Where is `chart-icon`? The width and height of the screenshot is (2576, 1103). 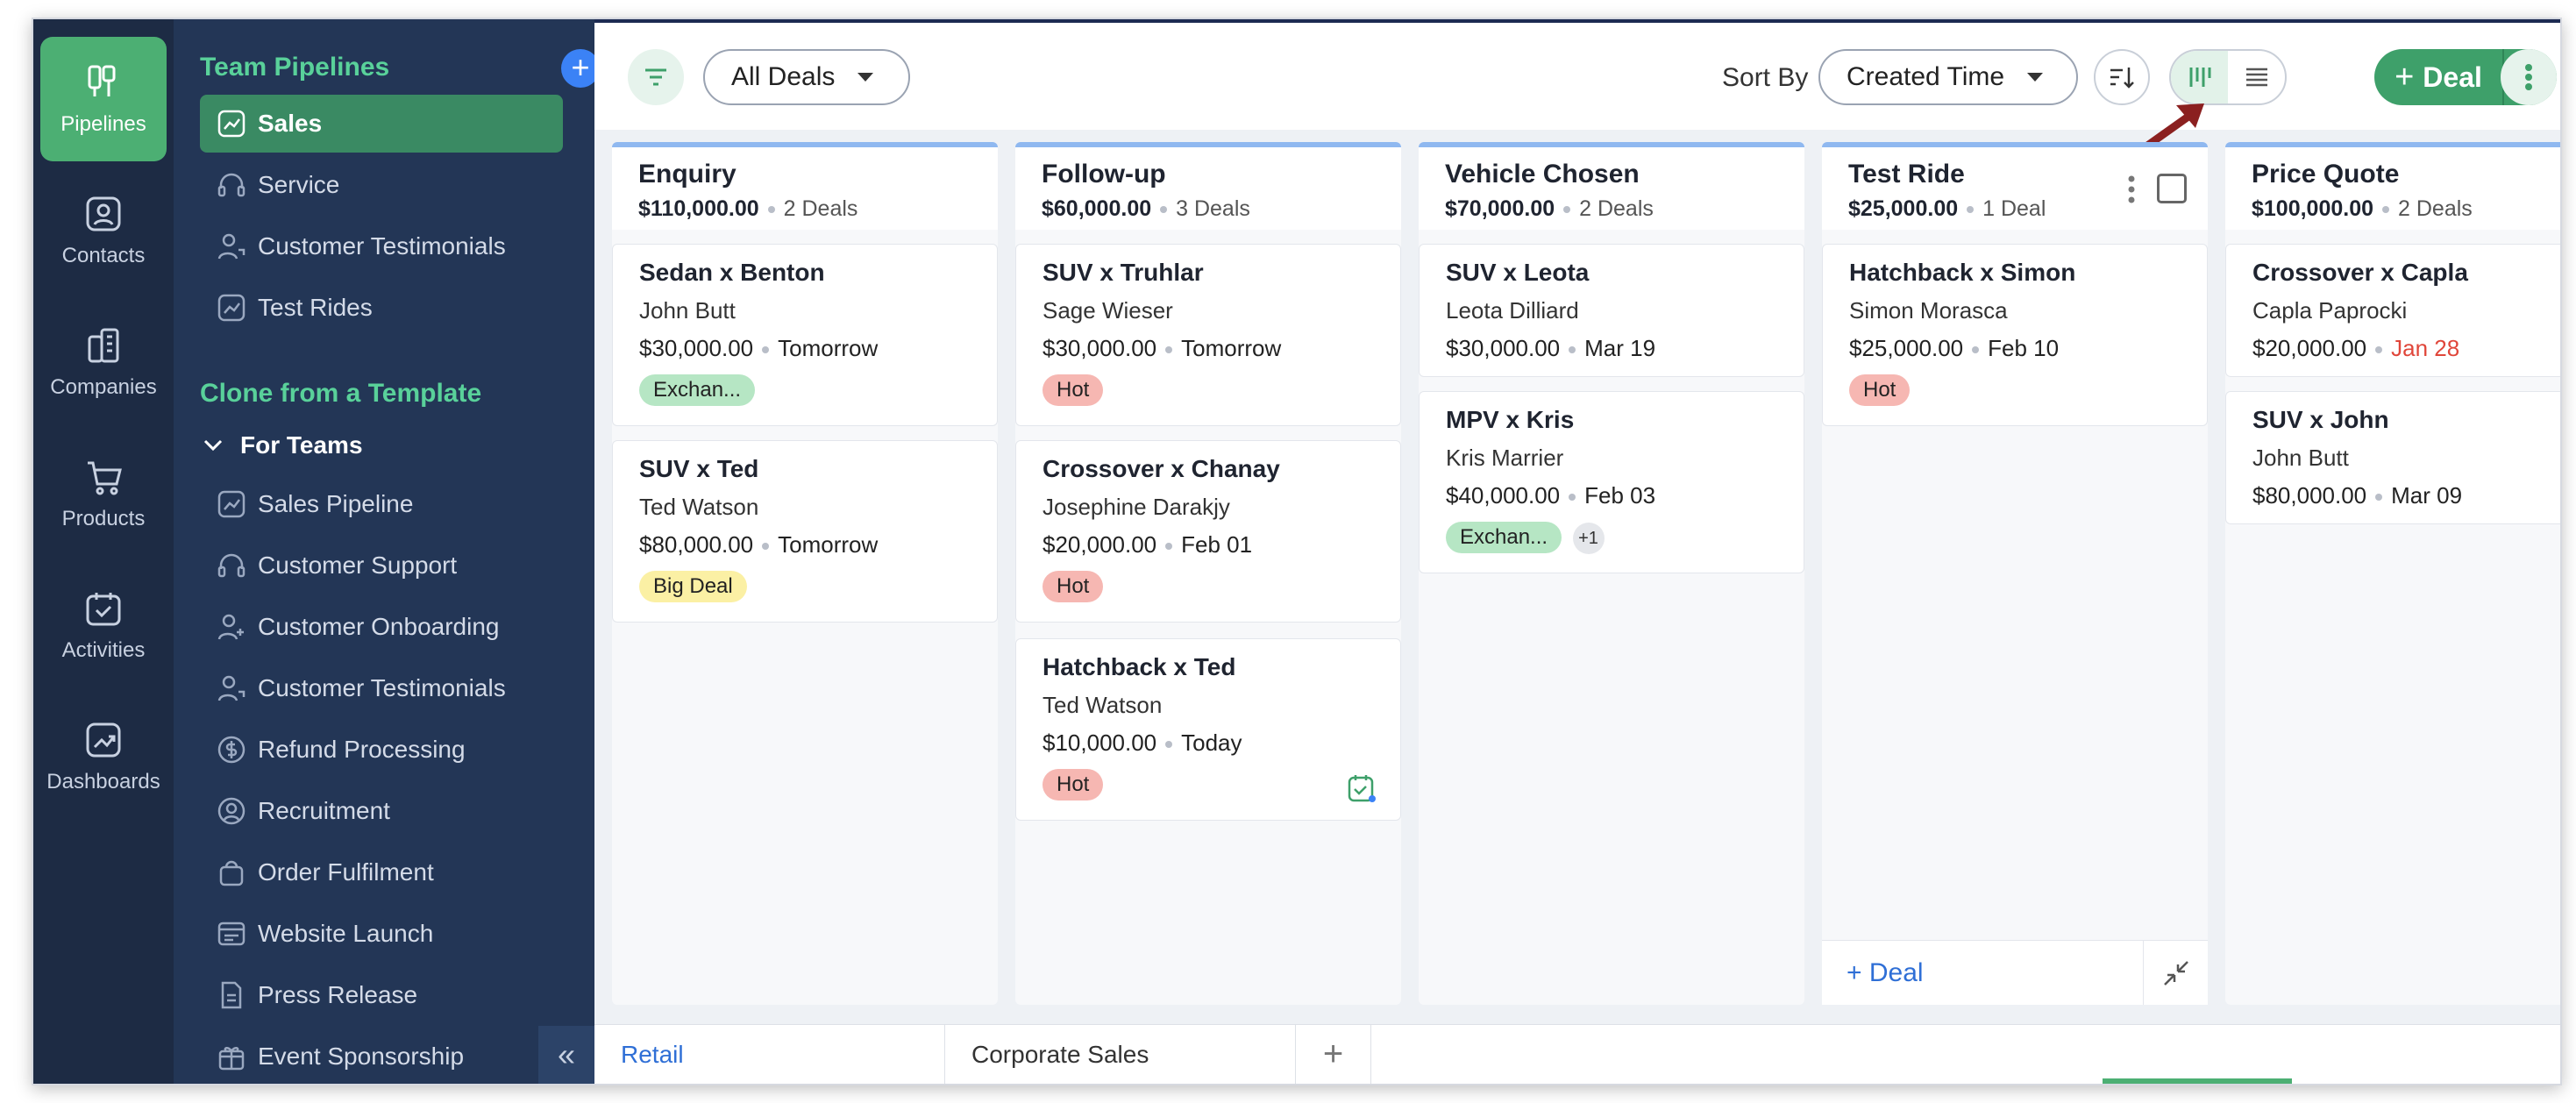 chart-icon is located at coordinates (103, 740).